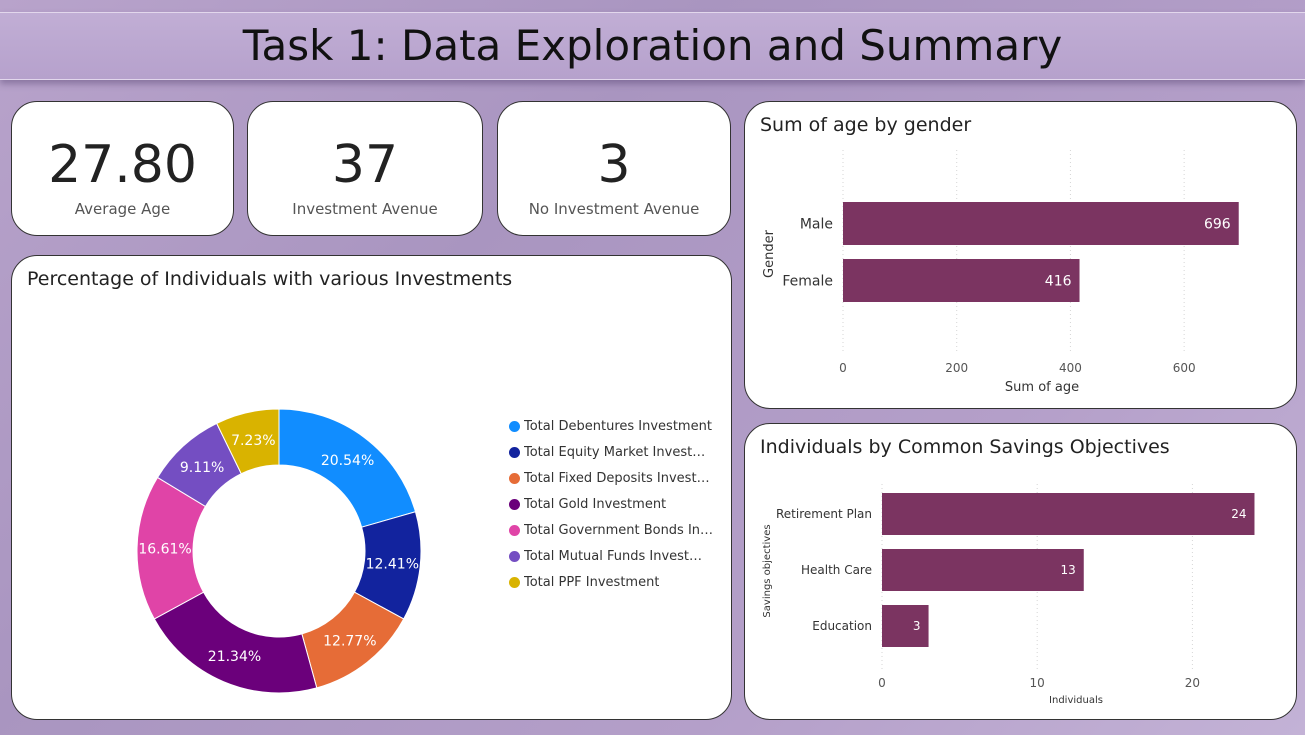 The image size is (1305, 735). What do you see at coordinates (592, 582) in the screenshot?
I see `legend-label: Total PPF Investment` at bounding box center [592, 582].